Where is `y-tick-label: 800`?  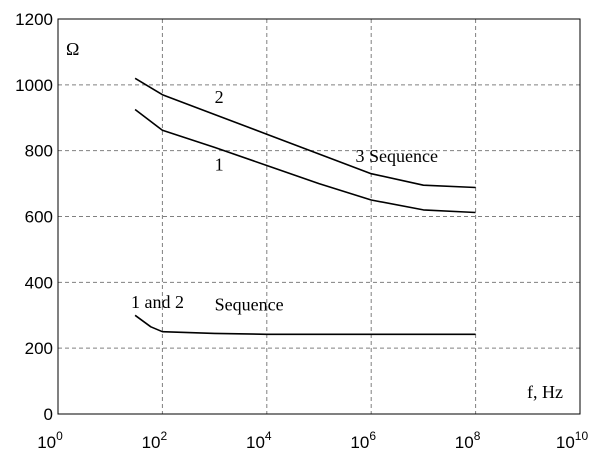 y-tick-label: 800 is located at coordinates (39, 151).